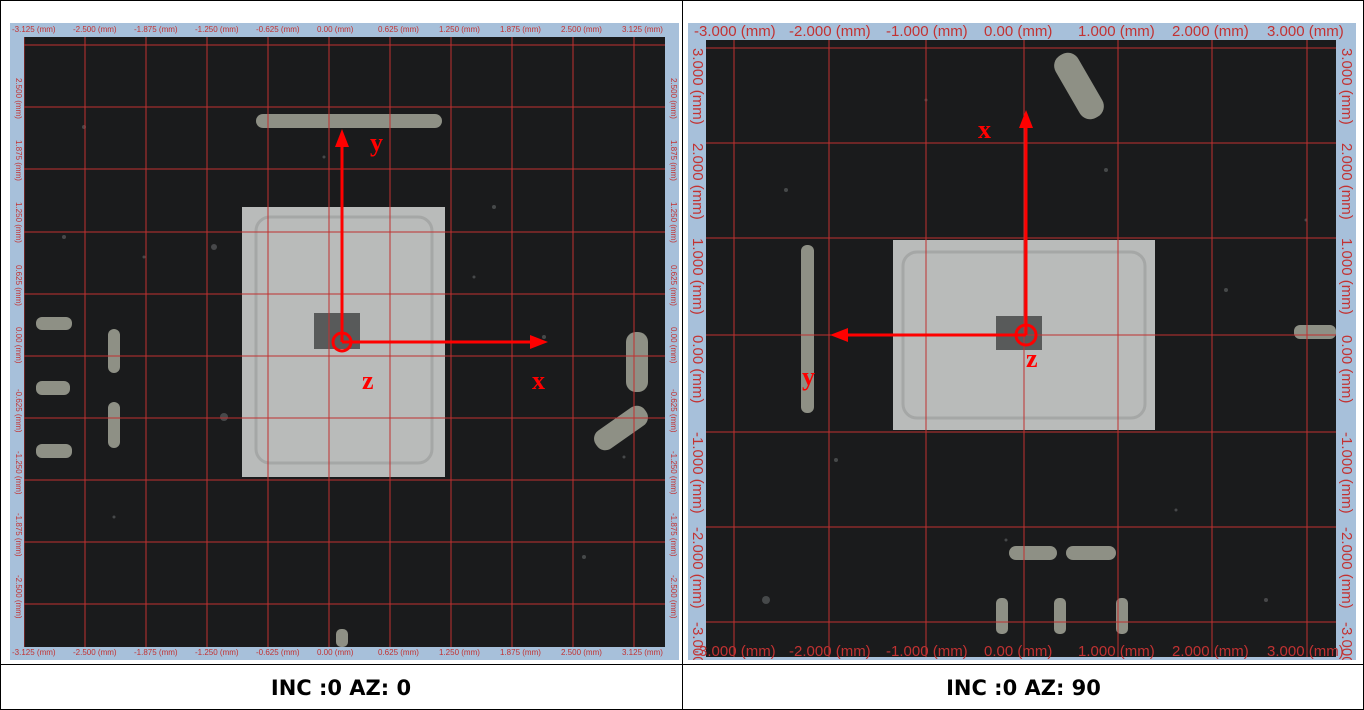 The height and width of the screenshot is (710, 1364). I want to click on x-tick-label-top: 1.250 (mm), so click(459, 29).